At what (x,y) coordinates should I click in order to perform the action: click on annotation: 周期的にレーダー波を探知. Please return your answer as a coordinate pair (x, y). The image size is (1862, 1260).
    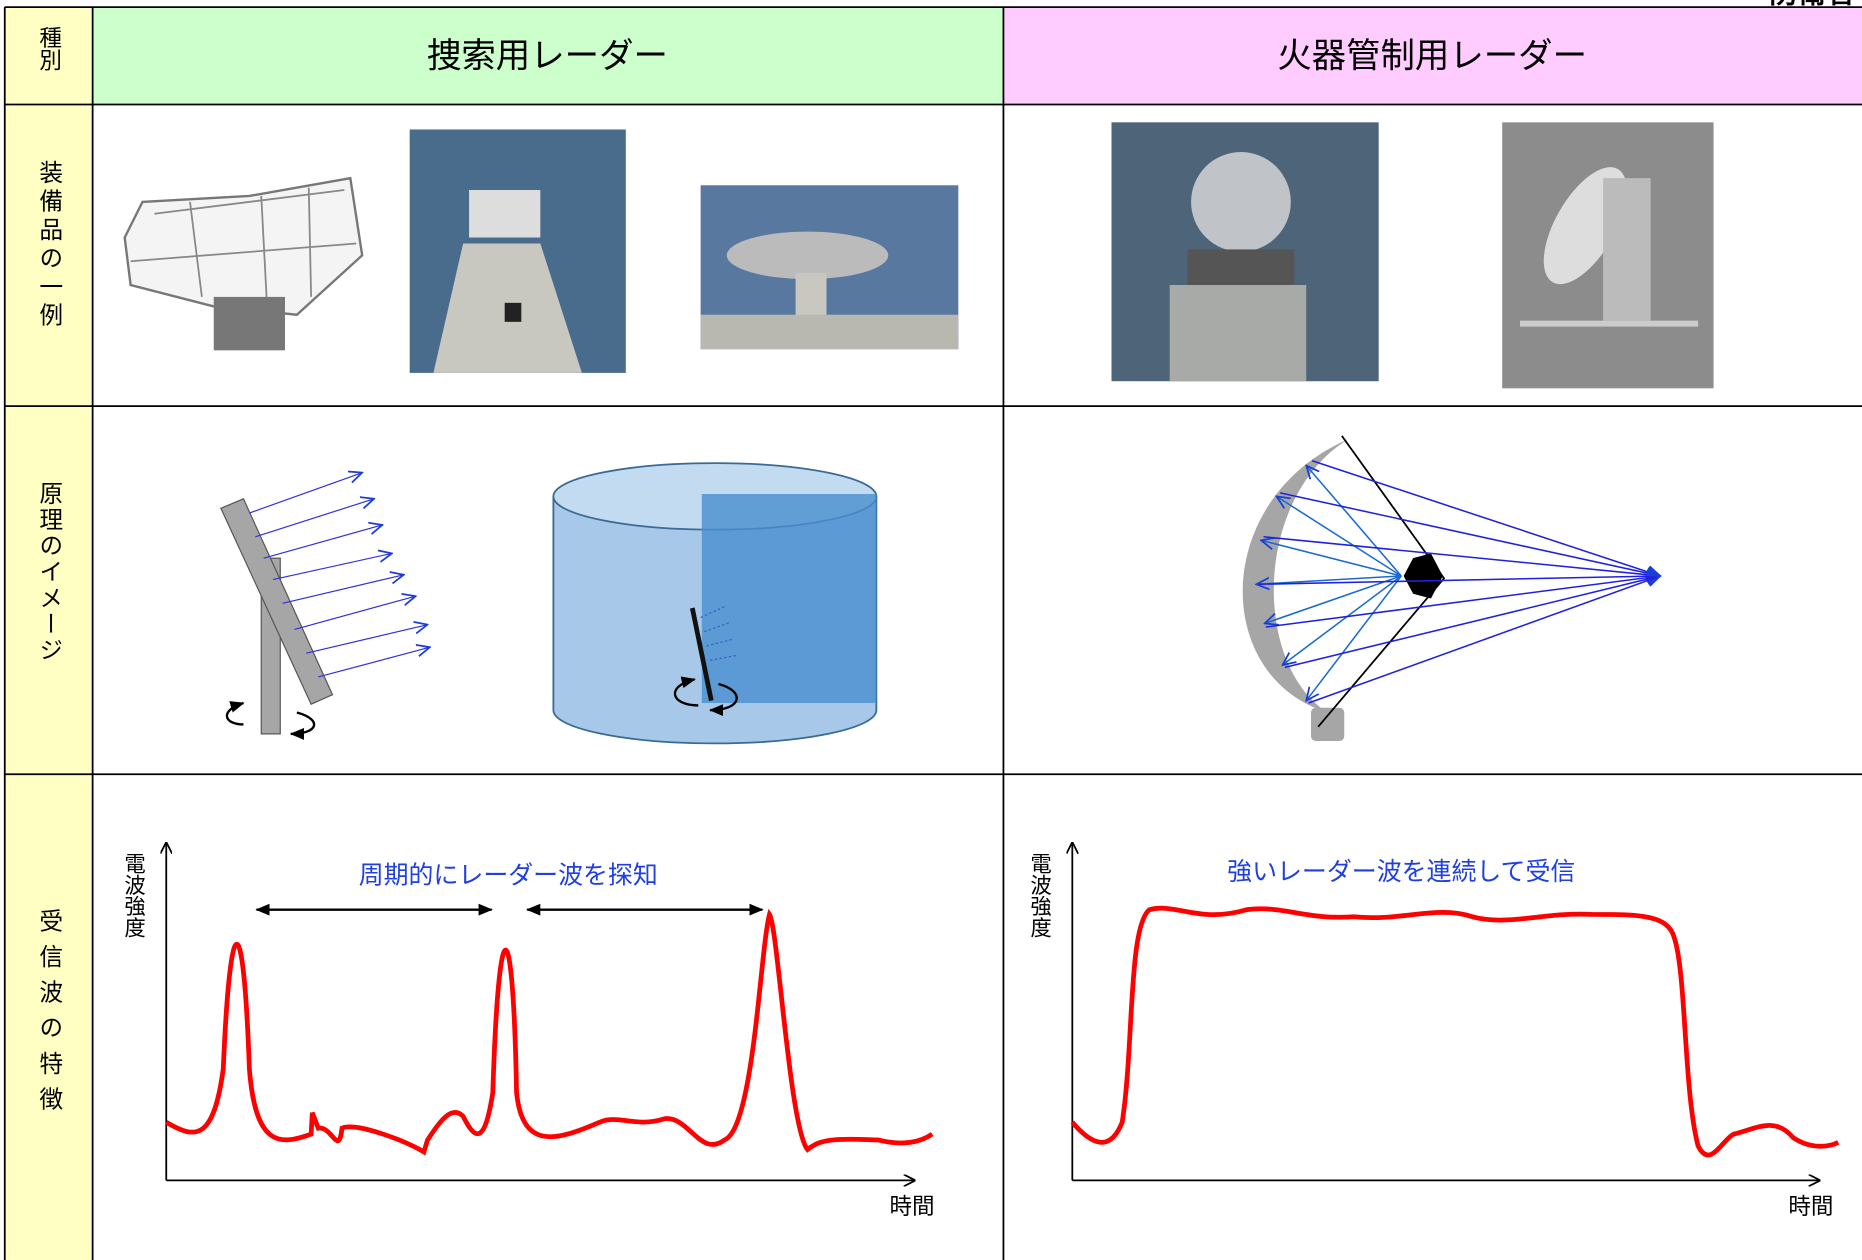
    Looking at the image, I should click on (508, 874).